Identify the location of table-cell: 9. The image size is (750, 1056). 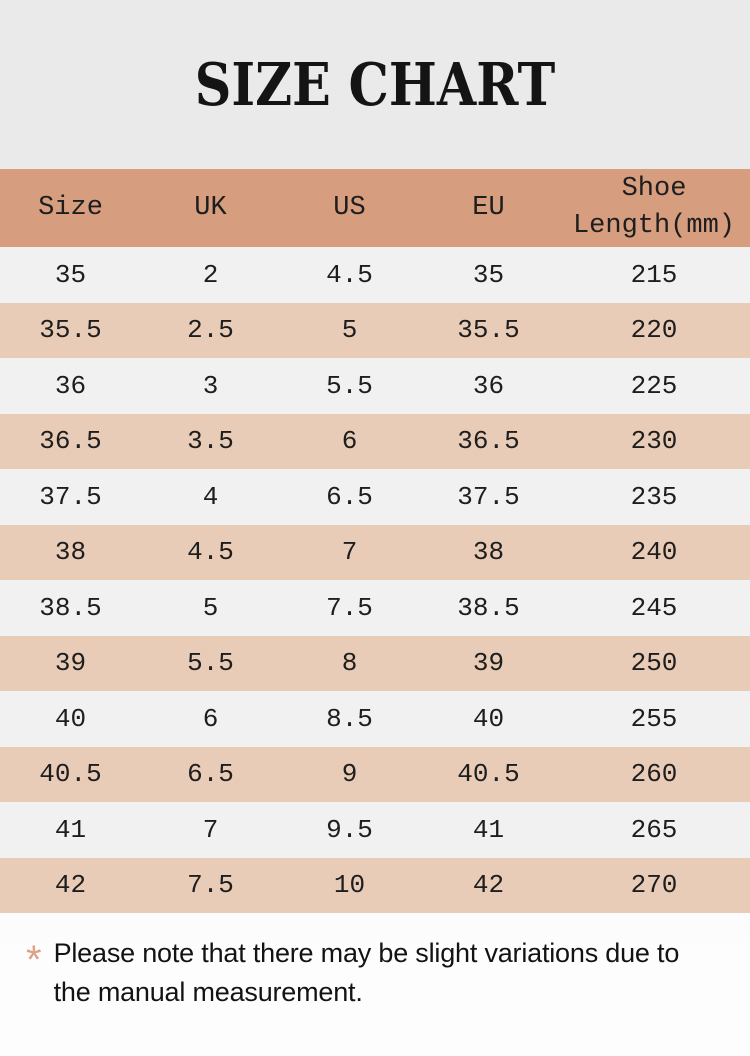
(349, 774).